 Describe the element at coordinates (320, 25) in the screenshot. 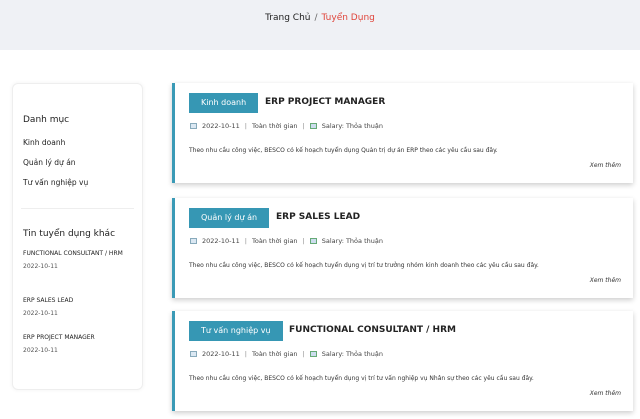

I see `page-header` at that location.